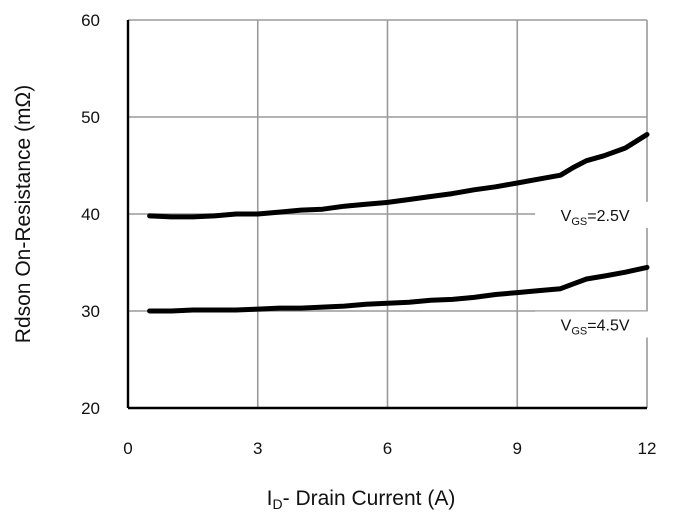  What do you see at coordinates (369, 498) in the screenshot?
I see `x-axis-title-rest: - Drain Current (A)` at bounding box center [369, 498].